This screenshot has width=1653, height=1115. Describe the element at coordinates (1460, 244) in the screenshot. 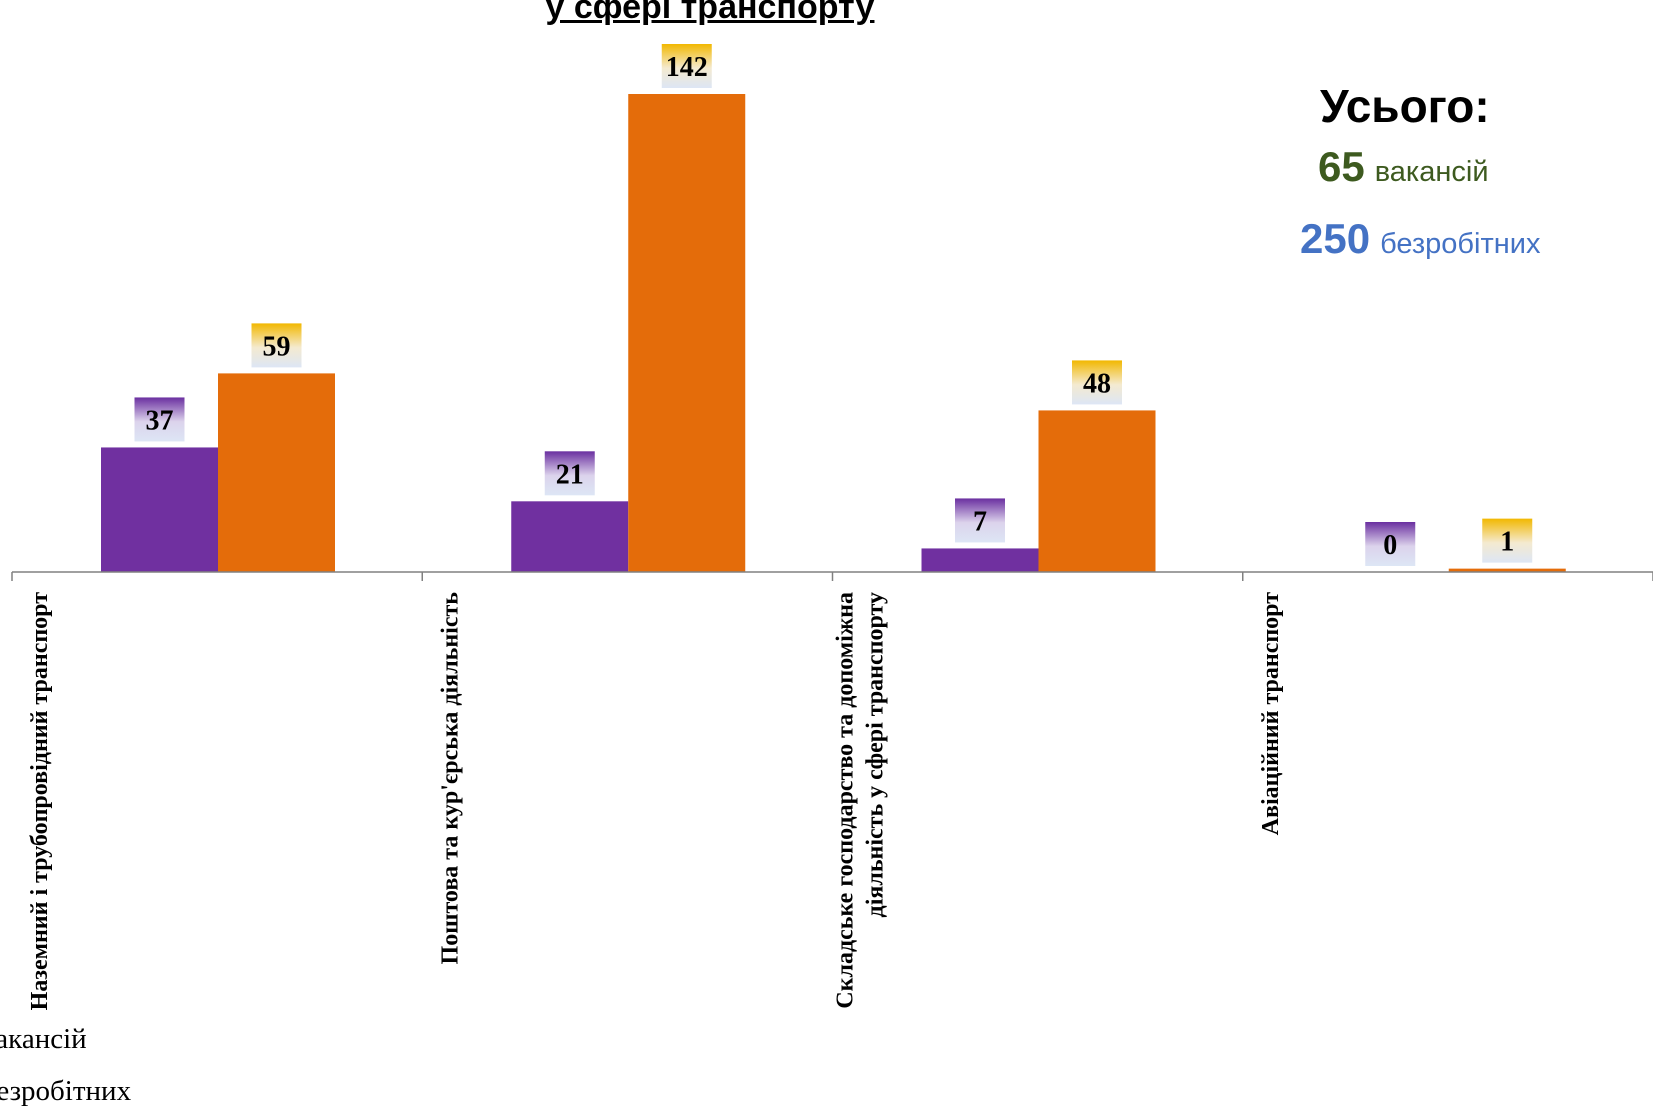

I see `summary-unemployed-label: безробітних` at that location.